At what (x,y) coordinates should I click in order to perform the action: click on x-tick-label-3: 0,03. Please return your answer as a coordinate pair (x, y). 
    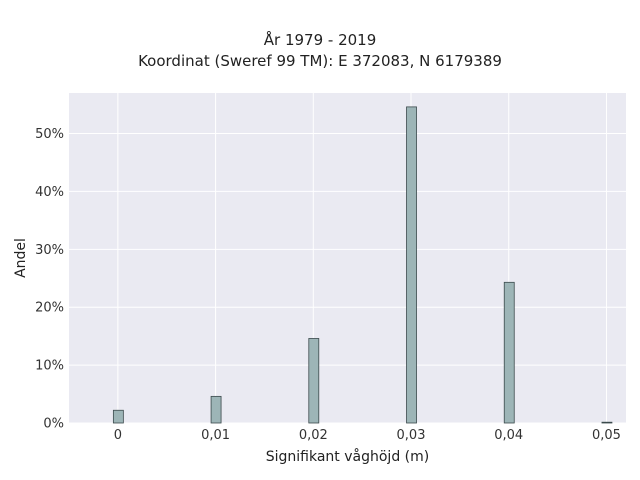
    Looking at the image, I should click on (411, 435).